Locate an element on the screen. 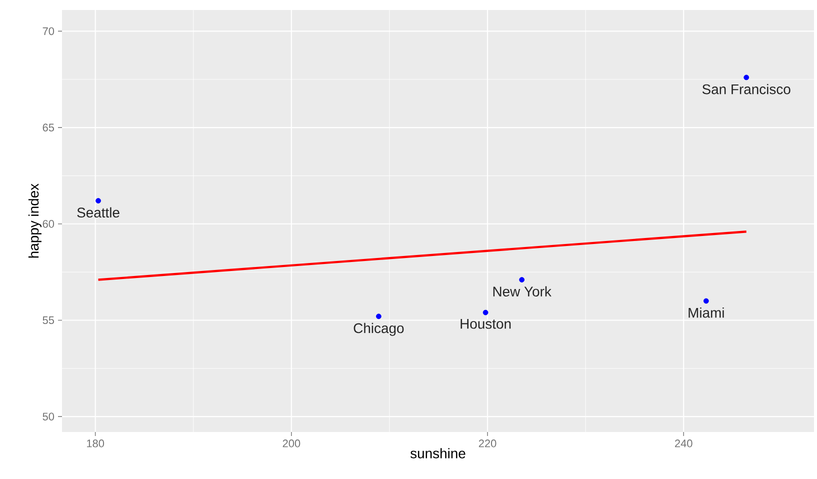 The image size is (817, 479). annotation: Chicago is located at coordinates (379, 329).